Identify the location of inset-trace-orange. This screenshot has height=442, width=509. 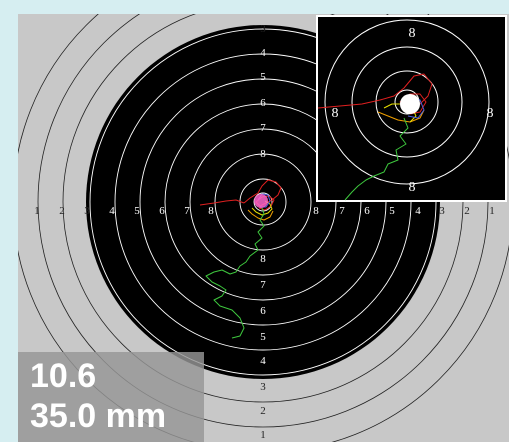
(401, 116).